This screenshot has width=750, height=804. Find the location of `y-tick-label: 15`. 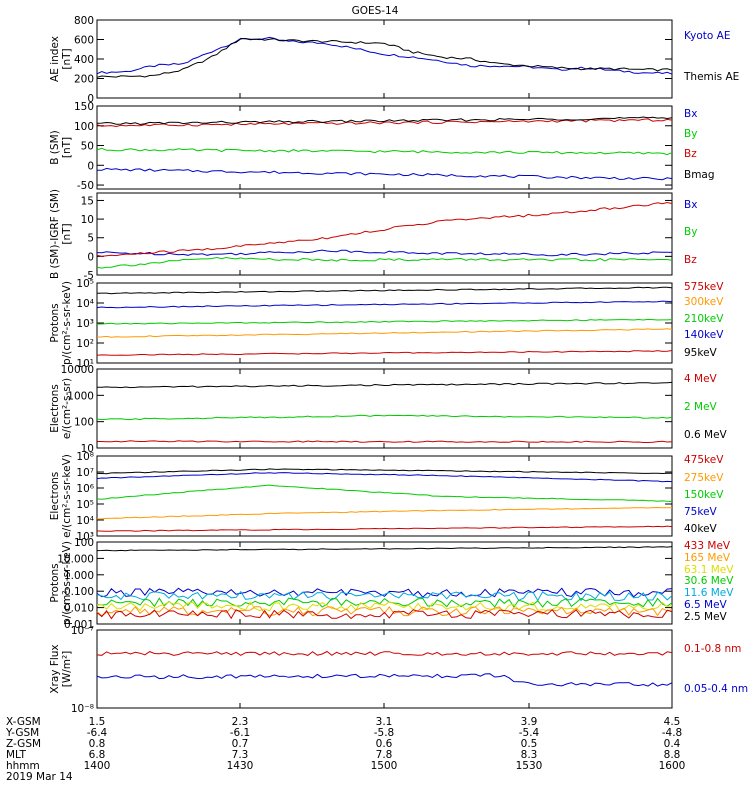

y-tick-label: 15 is located at coordinates (87, 201).